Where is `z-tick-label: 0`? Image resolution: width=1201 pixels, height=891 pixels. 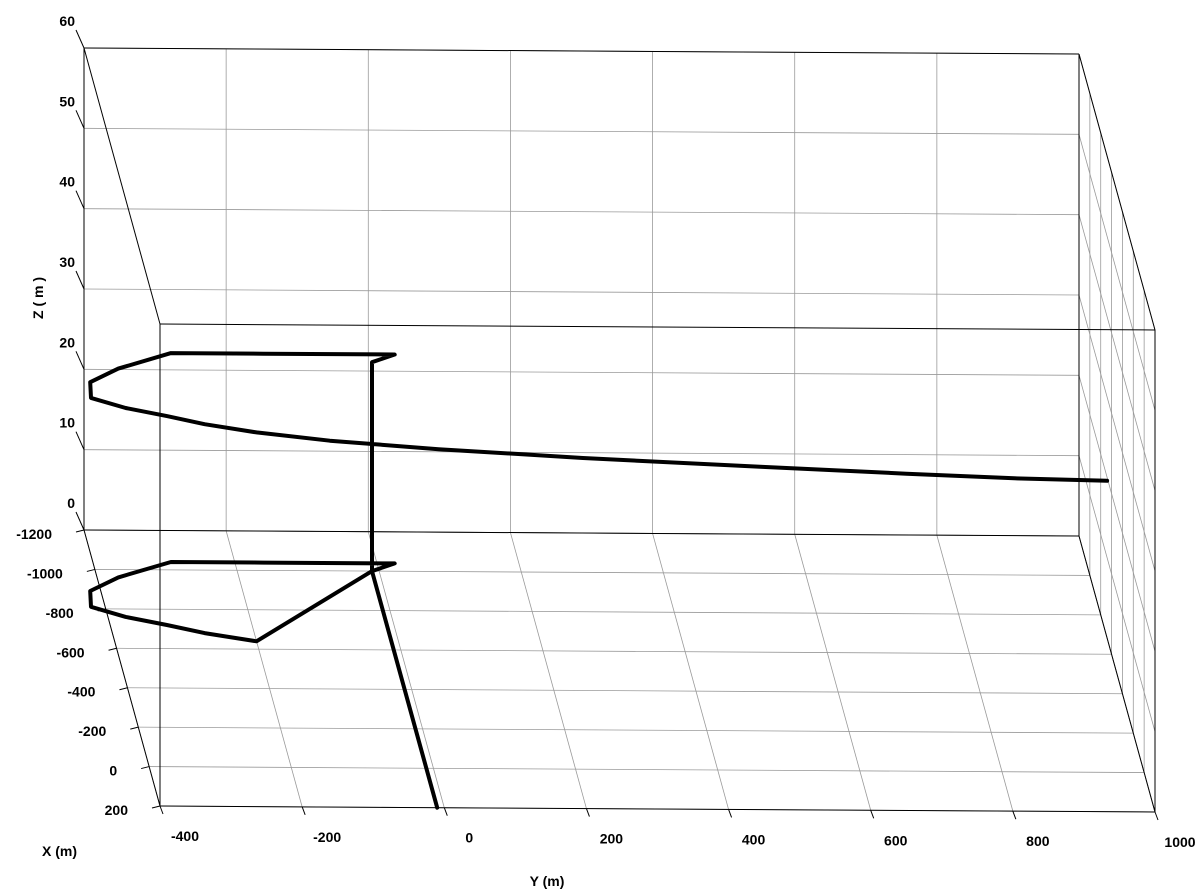 z-tick-label: 0 is located at coordinates (71, 503).